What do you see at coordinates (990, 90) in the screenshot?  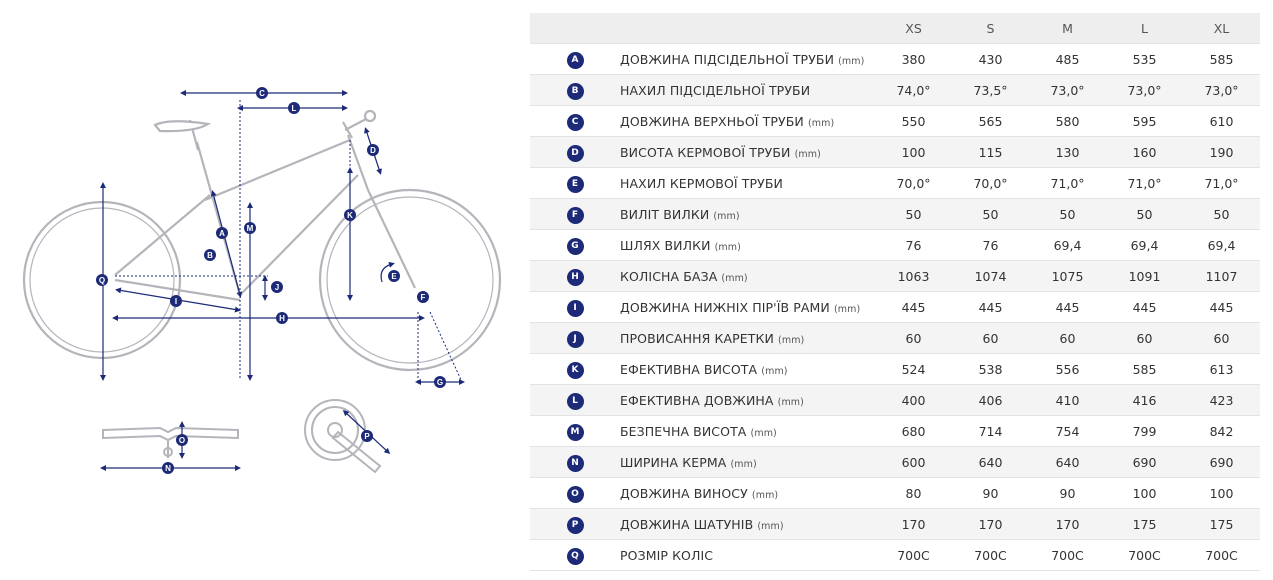 I see `value-cell: 73,5°` at bounding box center [990, 90].